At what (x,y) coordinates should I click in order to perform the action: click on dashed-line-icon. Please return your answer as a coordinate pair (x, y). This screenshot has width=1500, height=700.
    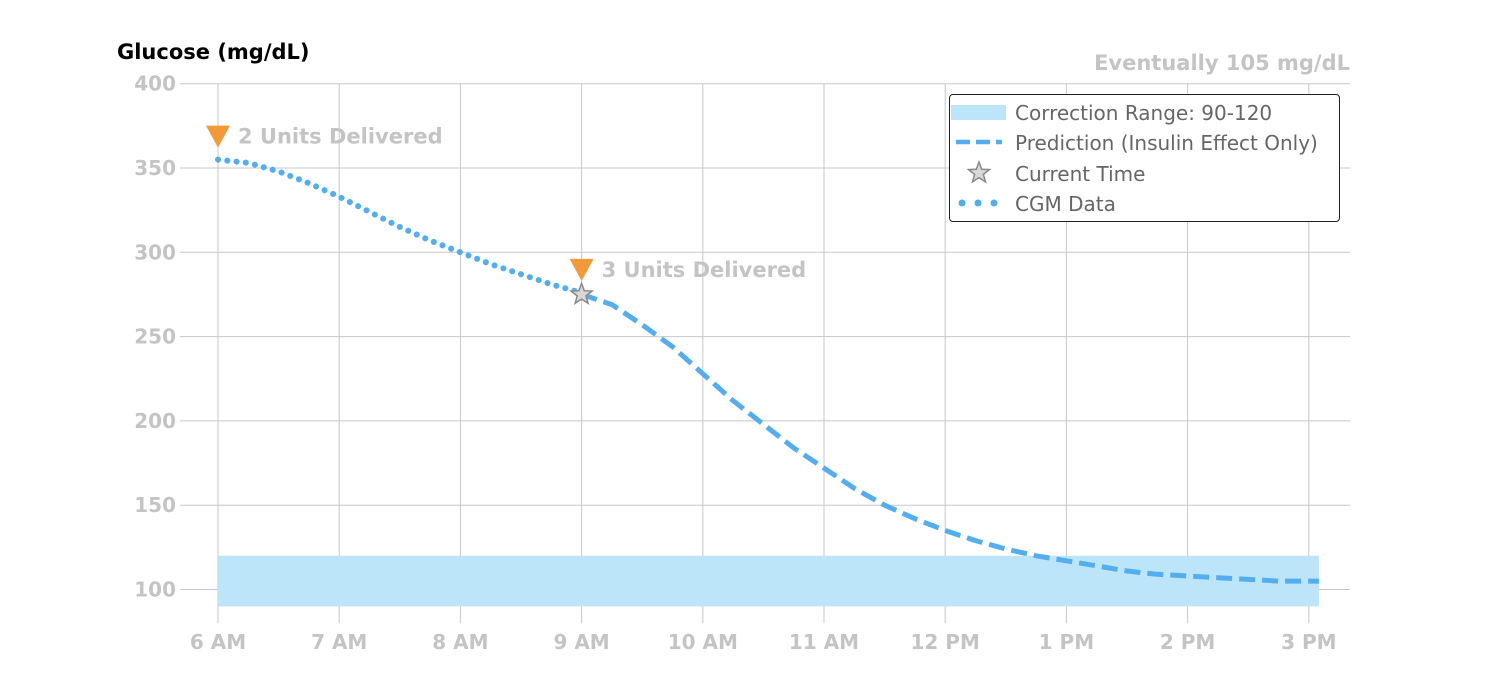
    Looking at the image, I should click on (979, 142).